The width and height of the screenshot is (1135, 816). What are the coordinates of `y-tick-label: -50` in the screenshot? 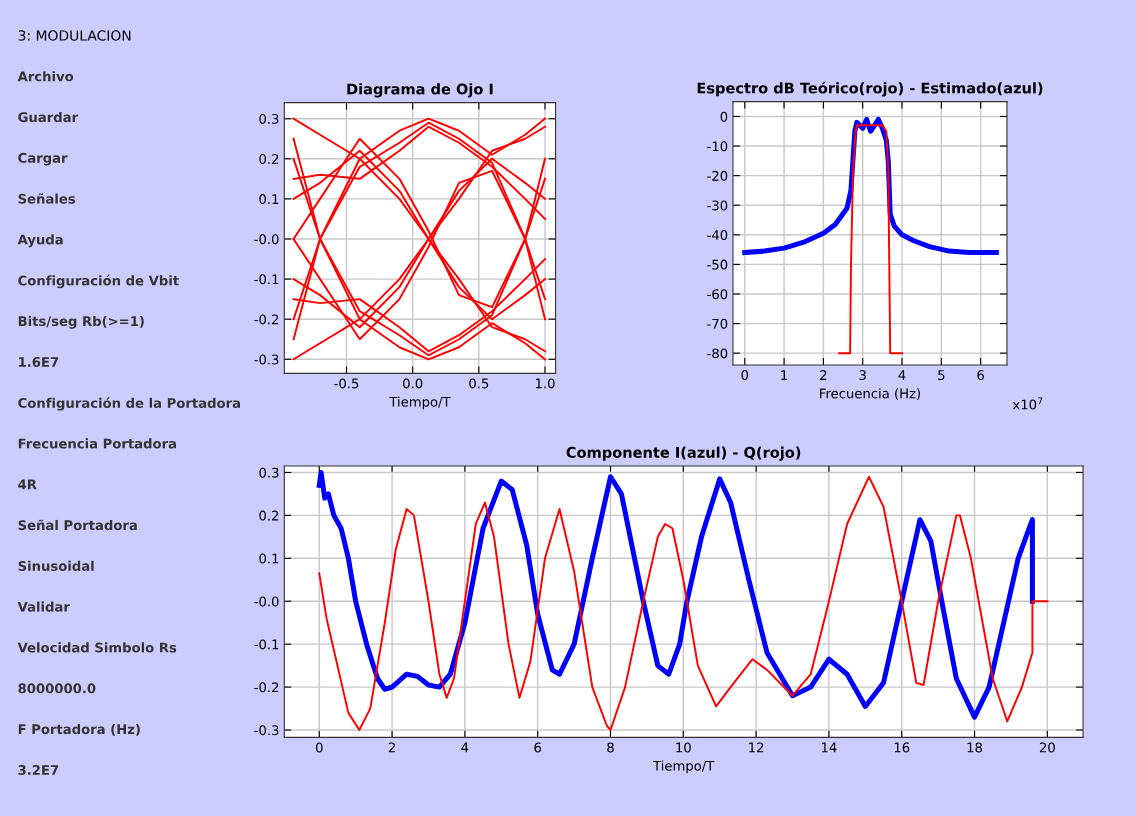 It's located at (717, 264).